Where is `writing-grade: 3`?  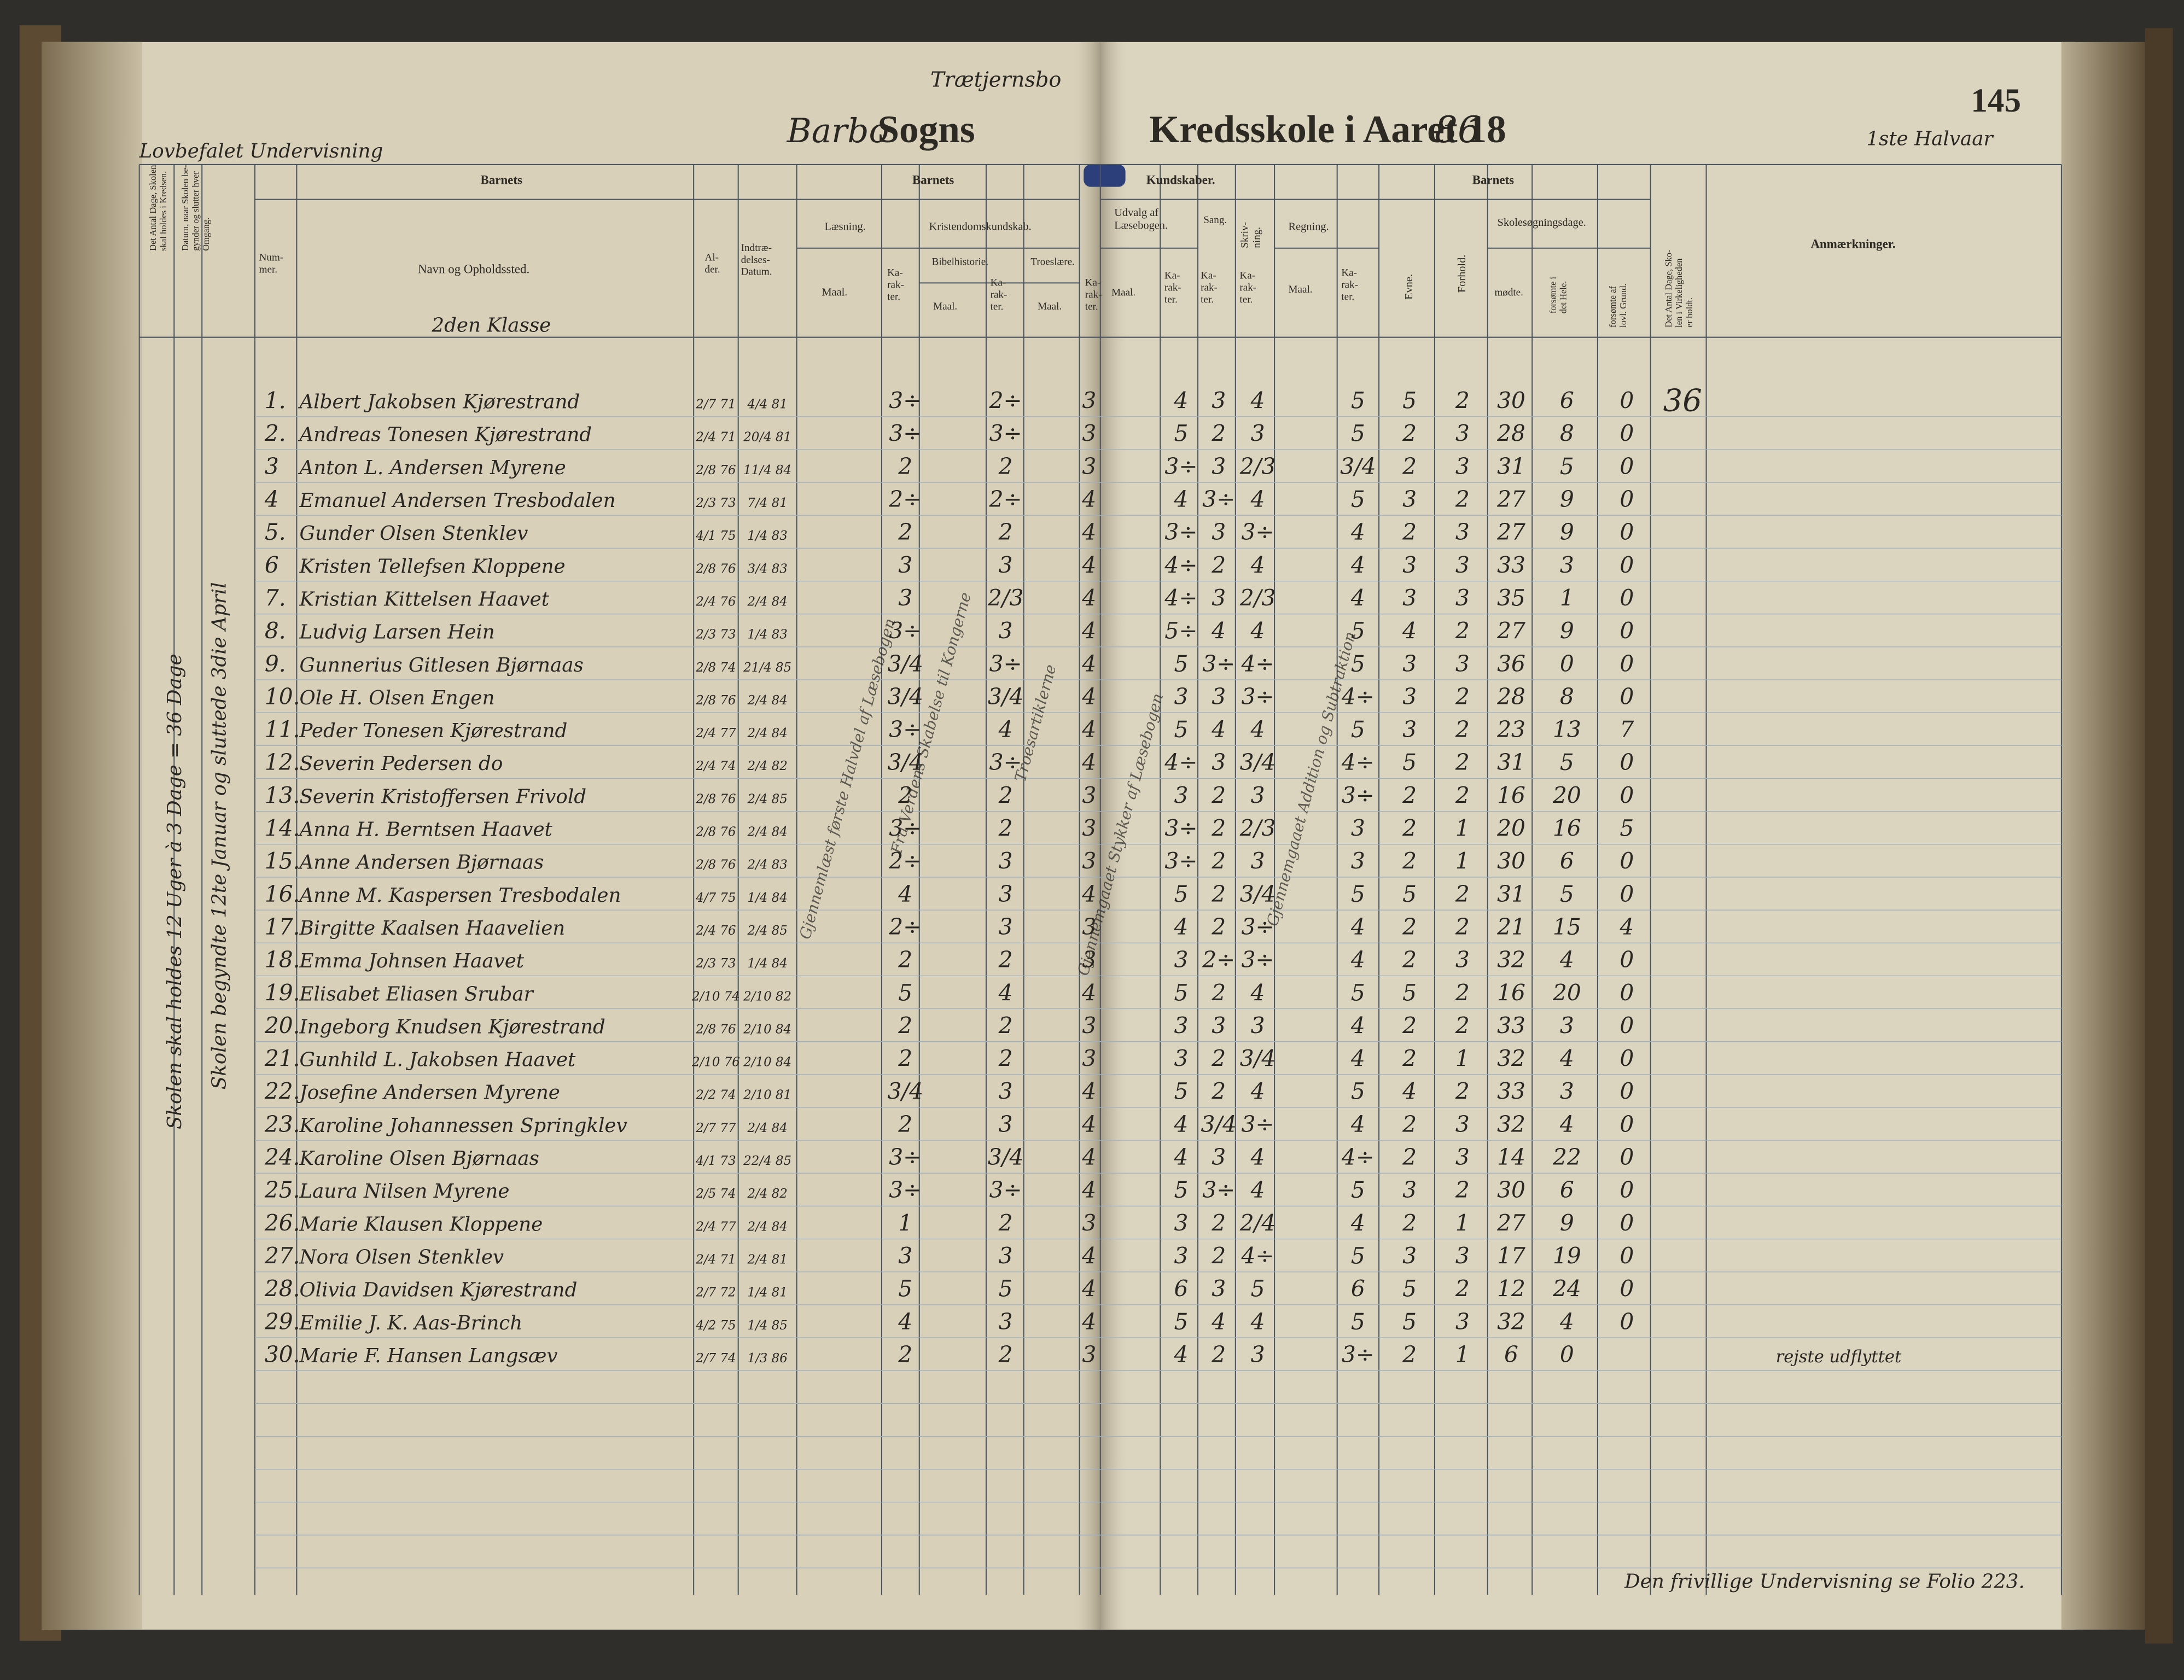
writing-grade: 3 is located at coordinates (1258, 861).